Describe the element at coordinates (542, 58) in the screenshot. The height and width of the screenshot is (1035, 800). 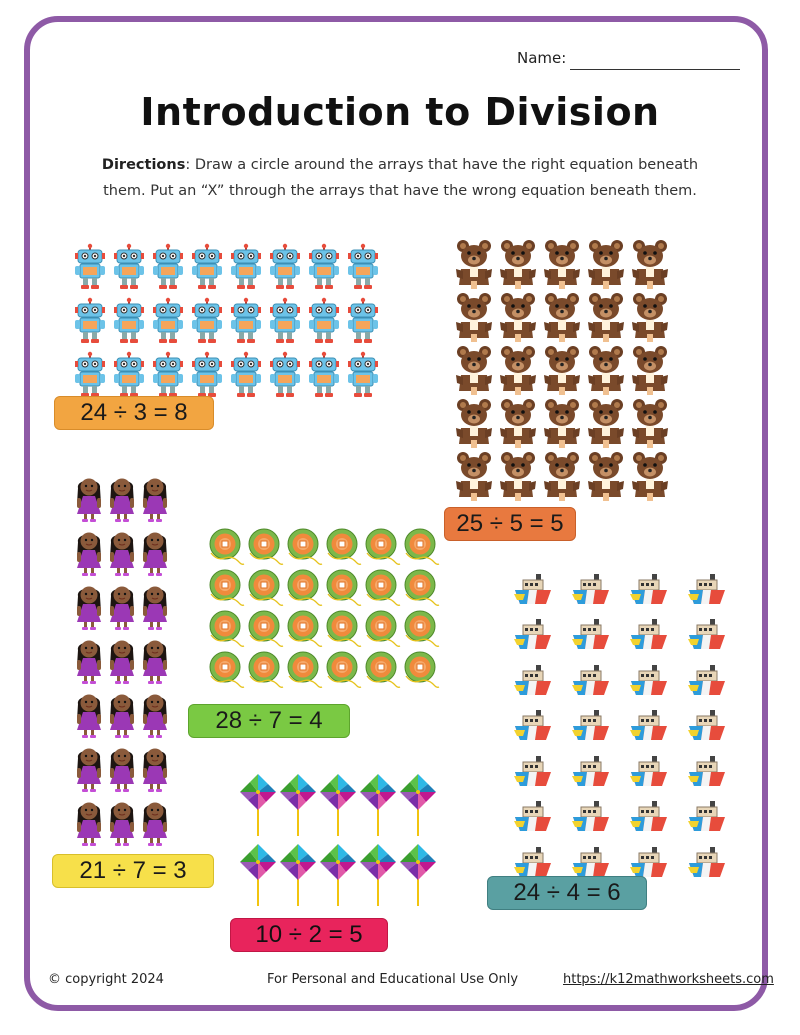
I see `name-label: Name:` at that location.